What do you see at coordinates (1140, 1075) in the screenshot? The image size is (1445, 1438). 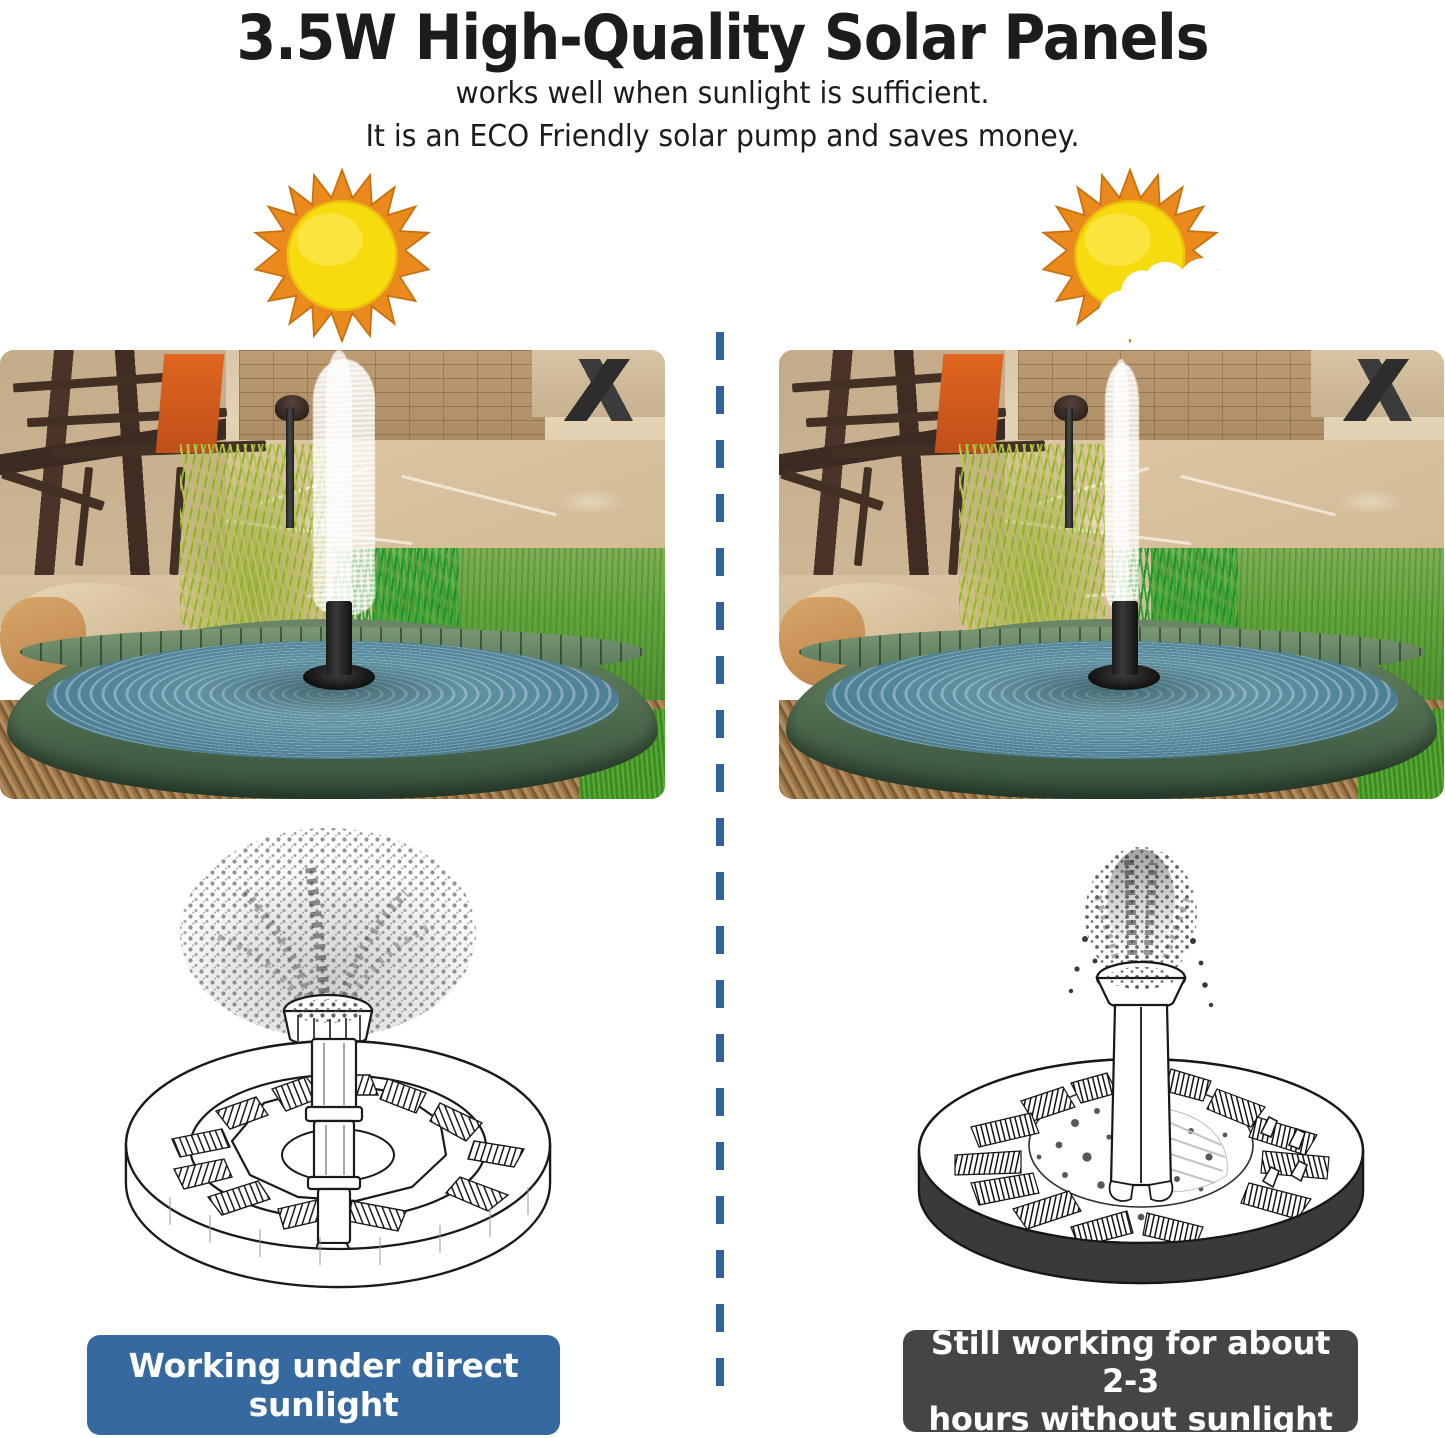 I see `illustration-fountain-low-spray` at bounding box center [1140, 1075].